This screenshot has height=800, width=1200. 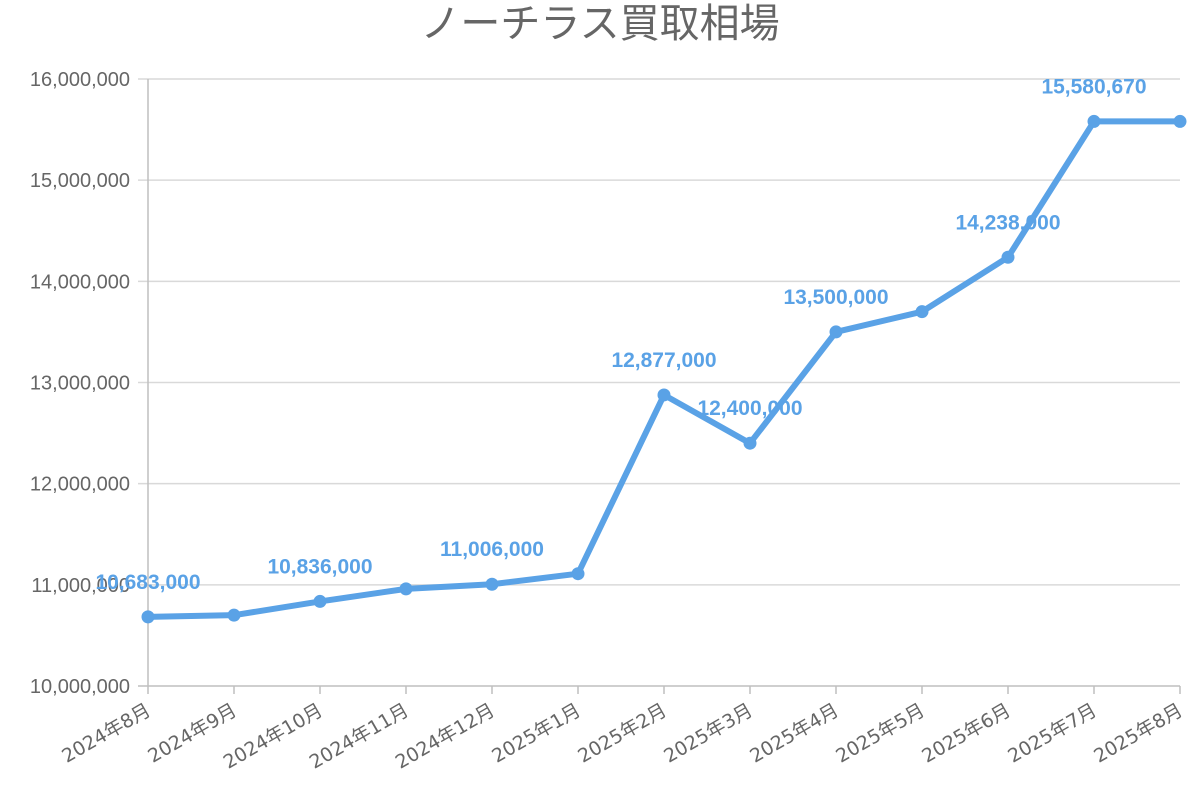 What do you see at coordinates (80, 282) in the screenshot?
I see `y-tick-label: 14,000,000` at bounding box center [80, 282].